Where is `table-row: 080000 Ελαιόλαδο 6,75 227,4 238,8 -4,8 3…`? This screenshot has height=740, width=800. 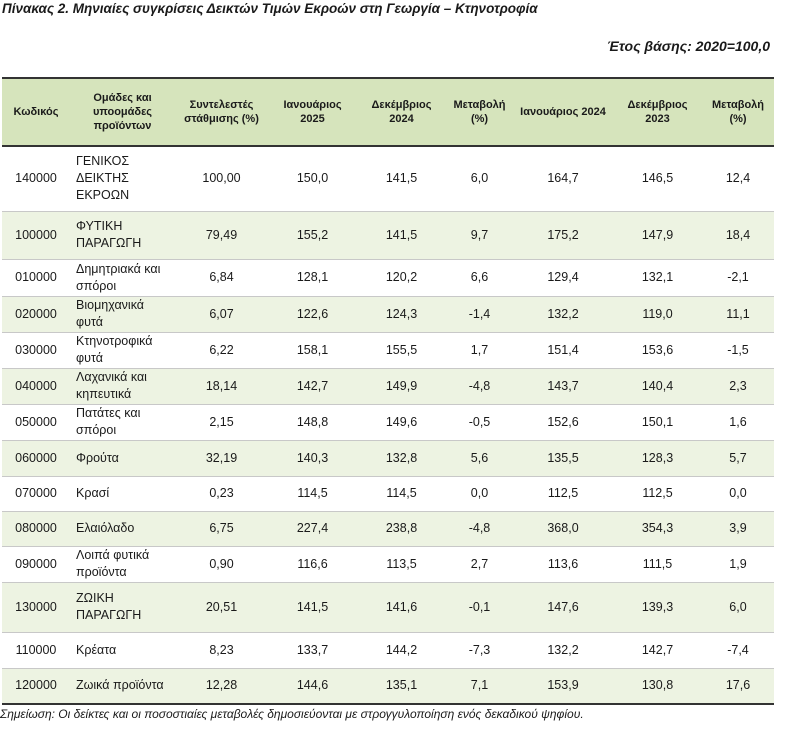
table-row: 080000 Ελαιόλαδο 6,75 227,4 238,8 -4,8 3… is located at coordinates (388, 529).